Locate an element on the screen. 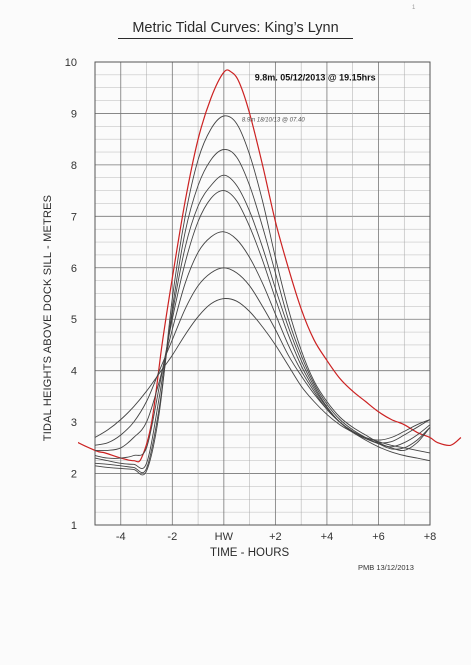 The image size is (471, 665). y-tick-label: 8 is located at coordinates (74, 166).